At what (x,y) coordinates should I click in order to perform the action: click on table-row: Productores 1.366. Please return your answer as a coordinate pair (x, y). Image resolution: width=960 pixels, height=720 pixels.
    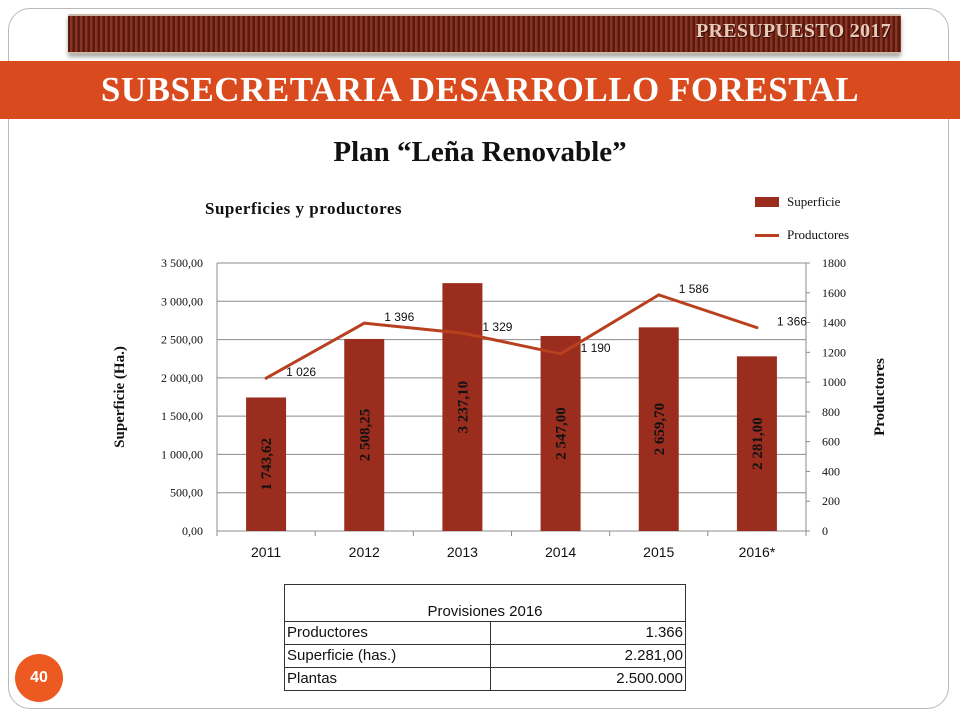
    Looking at the image, I should click on (485, 633).